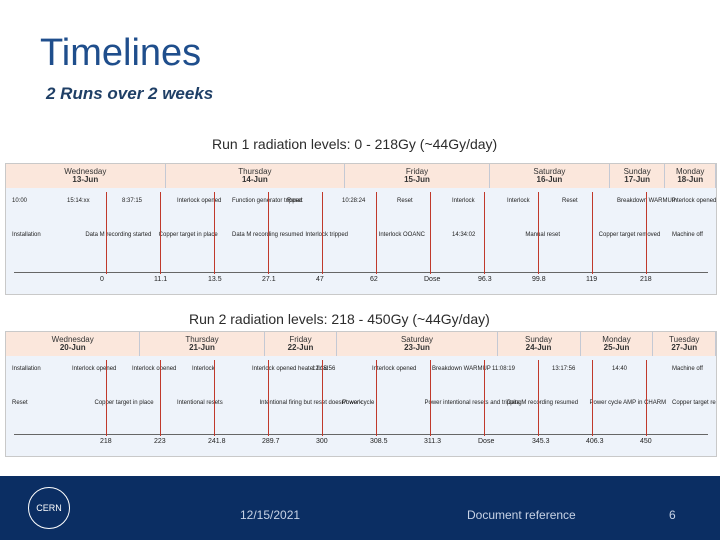  I want to click on timeline-event: Intentional resets, so click(200, 403).